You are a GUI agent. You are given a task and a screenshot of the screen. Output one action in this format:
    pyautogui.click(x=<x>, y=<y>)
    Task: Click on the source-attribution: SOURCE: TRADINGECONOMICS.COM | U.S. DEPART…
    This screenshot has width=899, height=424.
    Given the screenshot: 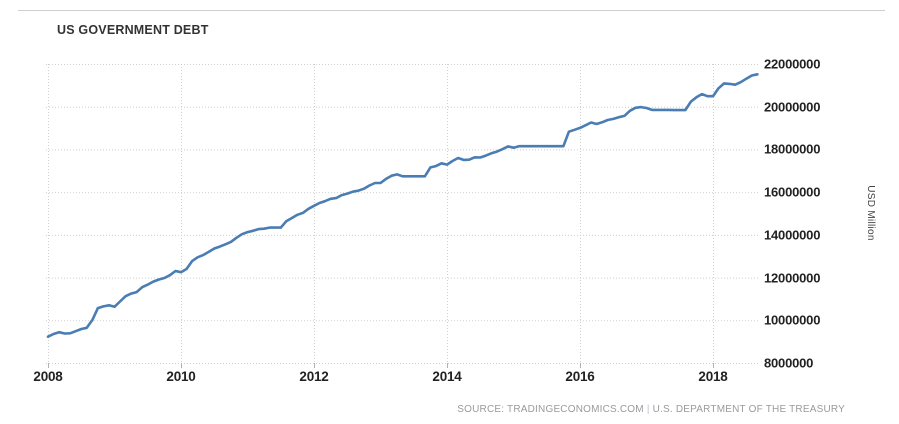 What is the action you would take?
    pyautogui.click(x=651, y=409)
    